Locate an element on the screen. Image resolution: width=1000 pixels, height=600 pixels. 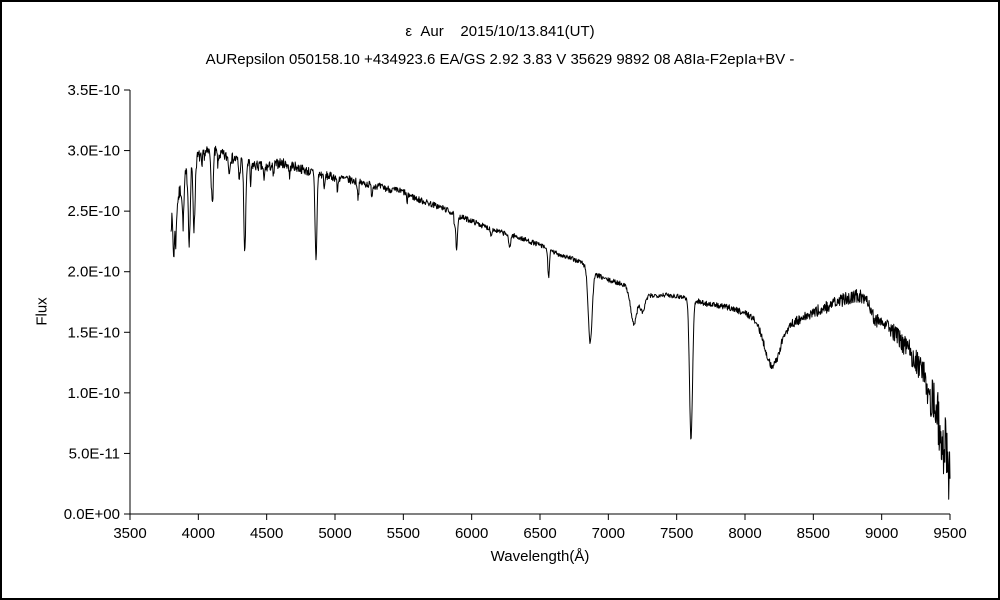
y-tick-label: 2.5E-10 is located at coordinates (93, 211).